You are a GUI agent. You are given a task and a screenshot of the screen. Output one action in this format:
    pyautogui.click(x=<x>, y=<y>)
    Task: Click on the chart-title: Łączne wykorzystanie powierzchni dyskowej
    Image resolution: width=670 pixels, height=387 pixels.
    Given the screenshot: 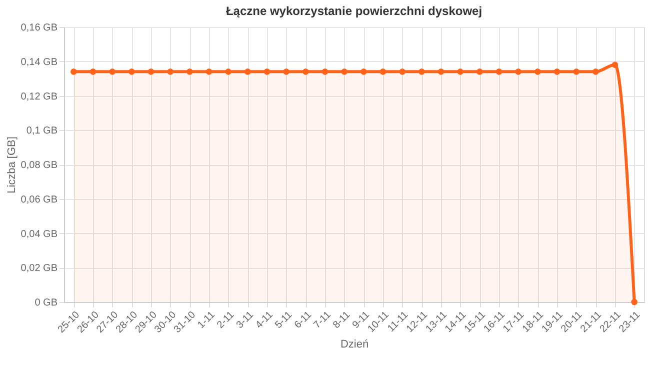 What is the action you would take?
    pyautogui.click(x=354, y=11)
    